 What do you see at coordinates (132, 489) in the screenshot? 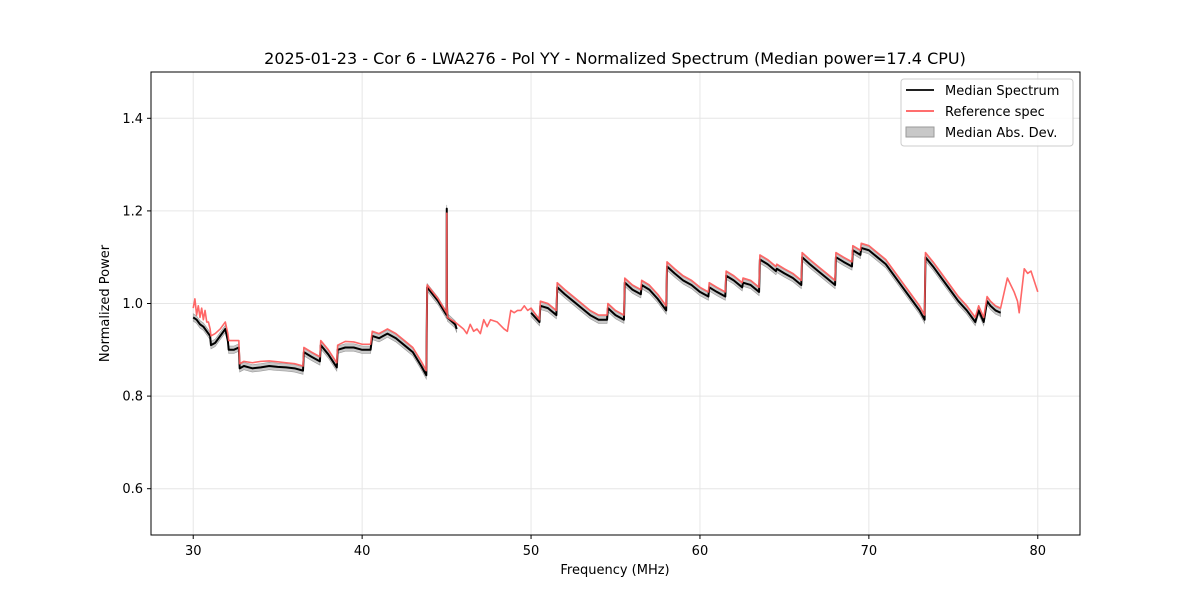
I see `y-tick-label: 0.6` at bounding box center [132, 489].